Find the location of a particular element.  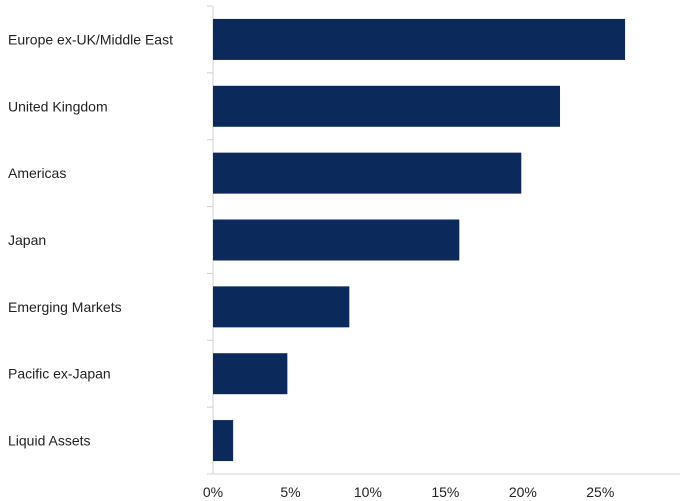

category-label: Liquid Assets is located at coordinates (49, 441).